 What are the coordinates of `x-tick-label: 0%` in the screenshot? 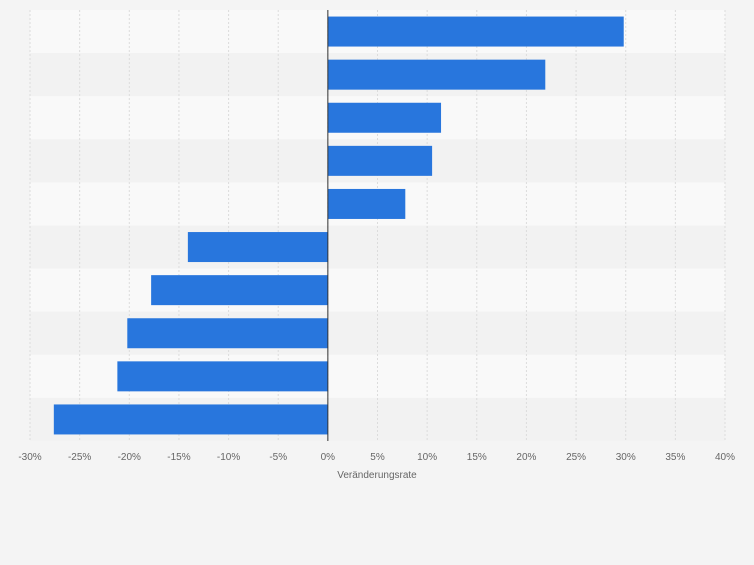 It's located at (328, 457).